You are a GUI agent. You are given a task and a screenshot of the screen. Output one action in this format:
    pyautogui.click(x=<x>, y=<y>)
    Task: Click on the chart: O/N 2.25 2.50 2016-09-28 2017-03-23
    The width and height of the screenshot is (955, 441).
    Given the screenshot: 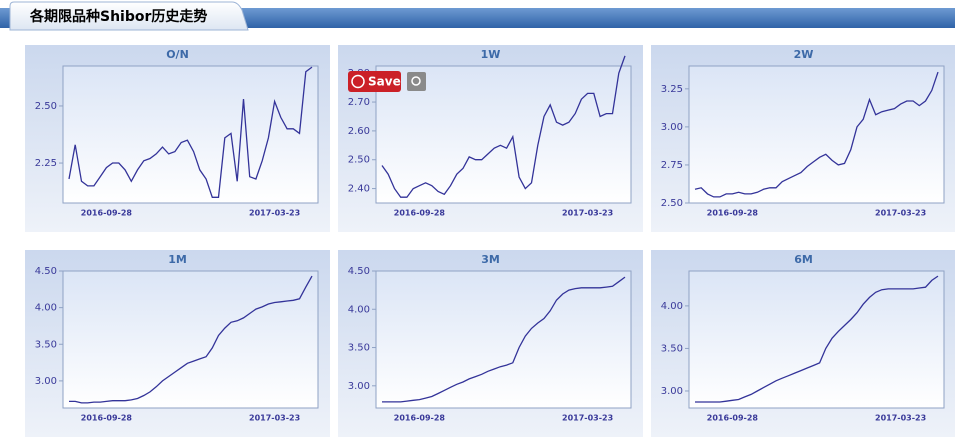 What is the action you would take?
    pyautogui.click(x=177, y=138)
    